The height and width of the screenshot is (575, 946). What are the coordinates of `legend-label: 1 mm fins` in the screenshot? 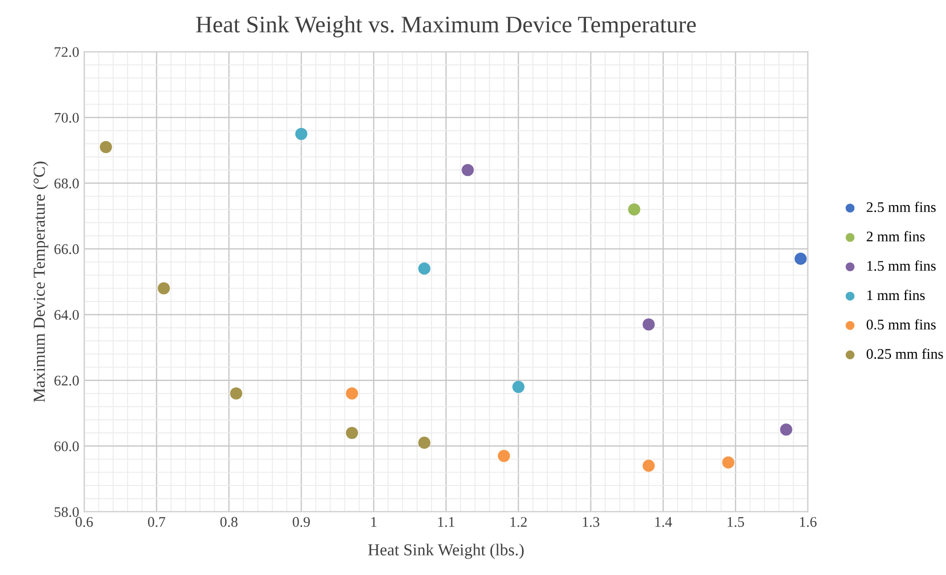 It's located at (896, 295).